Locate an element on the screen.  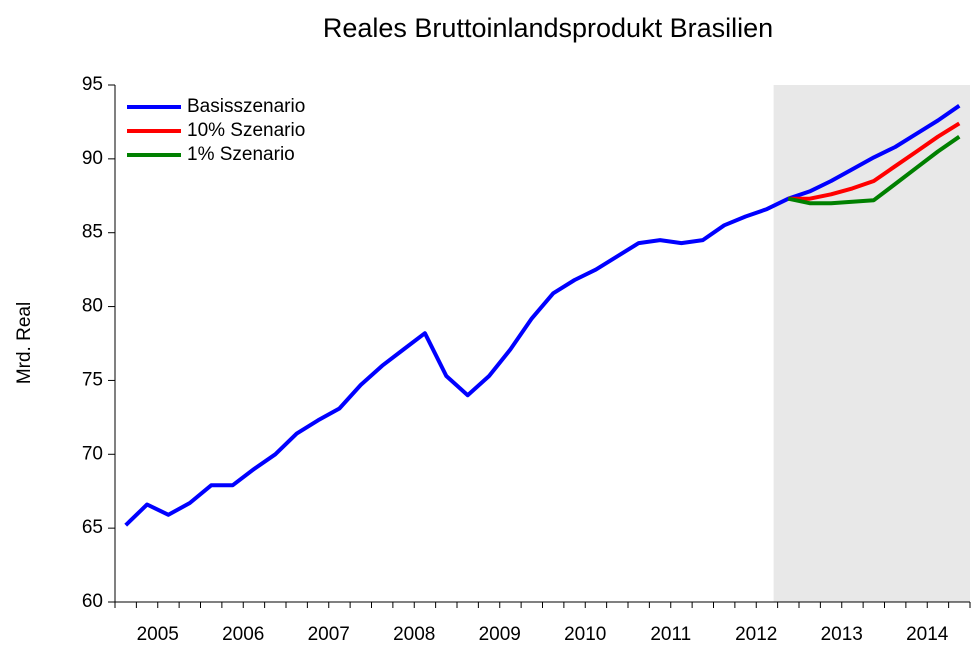
x-tick-label: 2014 is located at coordinates (927, 634).